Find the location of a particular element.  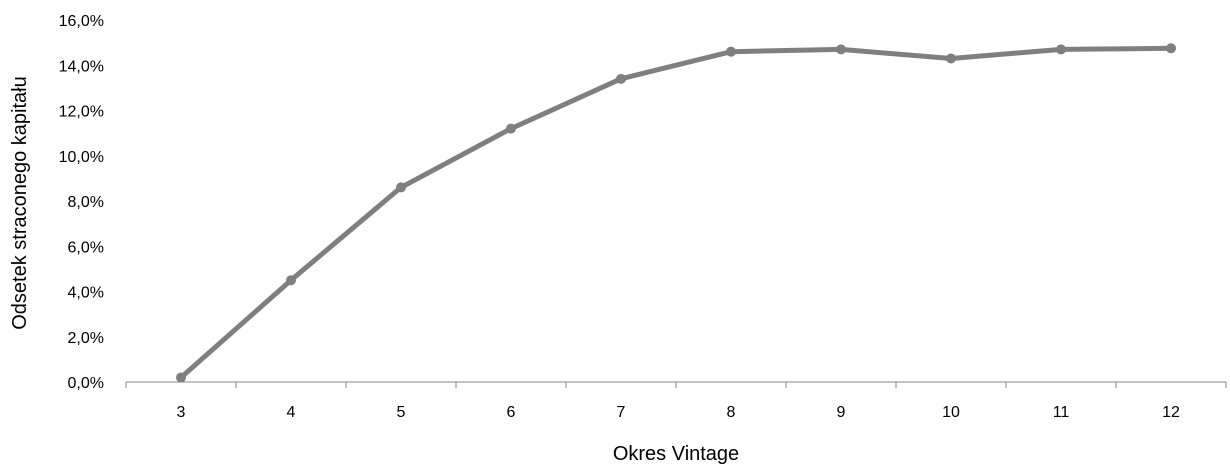

x-tick-label: 4 is located at coordinates (291, 412).